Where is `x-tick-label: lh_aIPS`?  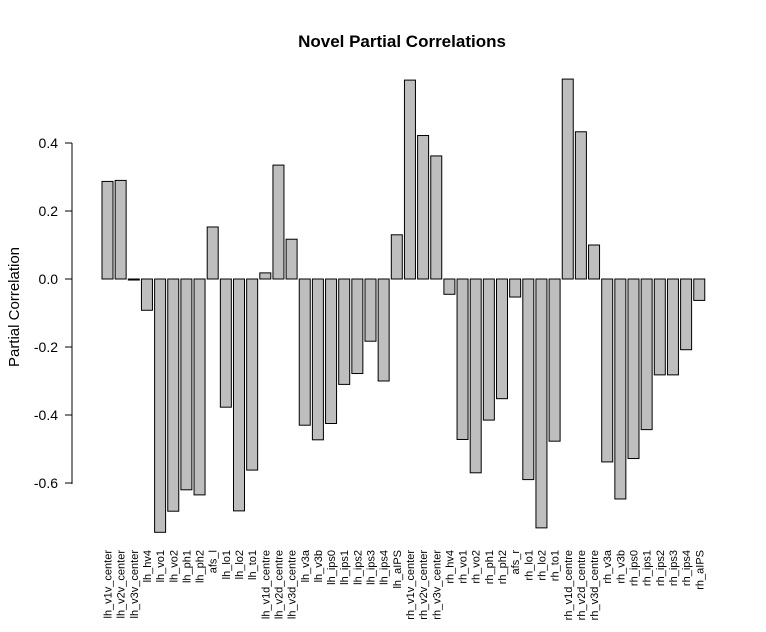
x-tick-label: lh_aIPS is located at coordinates (398, 569).